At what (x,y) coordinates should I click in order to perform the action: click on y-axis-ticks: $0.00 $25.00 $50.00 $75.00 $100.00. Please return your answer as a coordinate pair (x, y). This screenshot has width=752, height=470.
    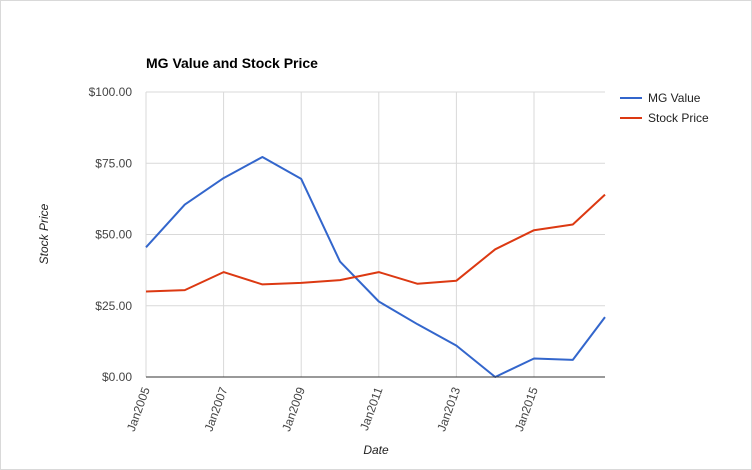
    Looking at the image, I should click on (111, 234).